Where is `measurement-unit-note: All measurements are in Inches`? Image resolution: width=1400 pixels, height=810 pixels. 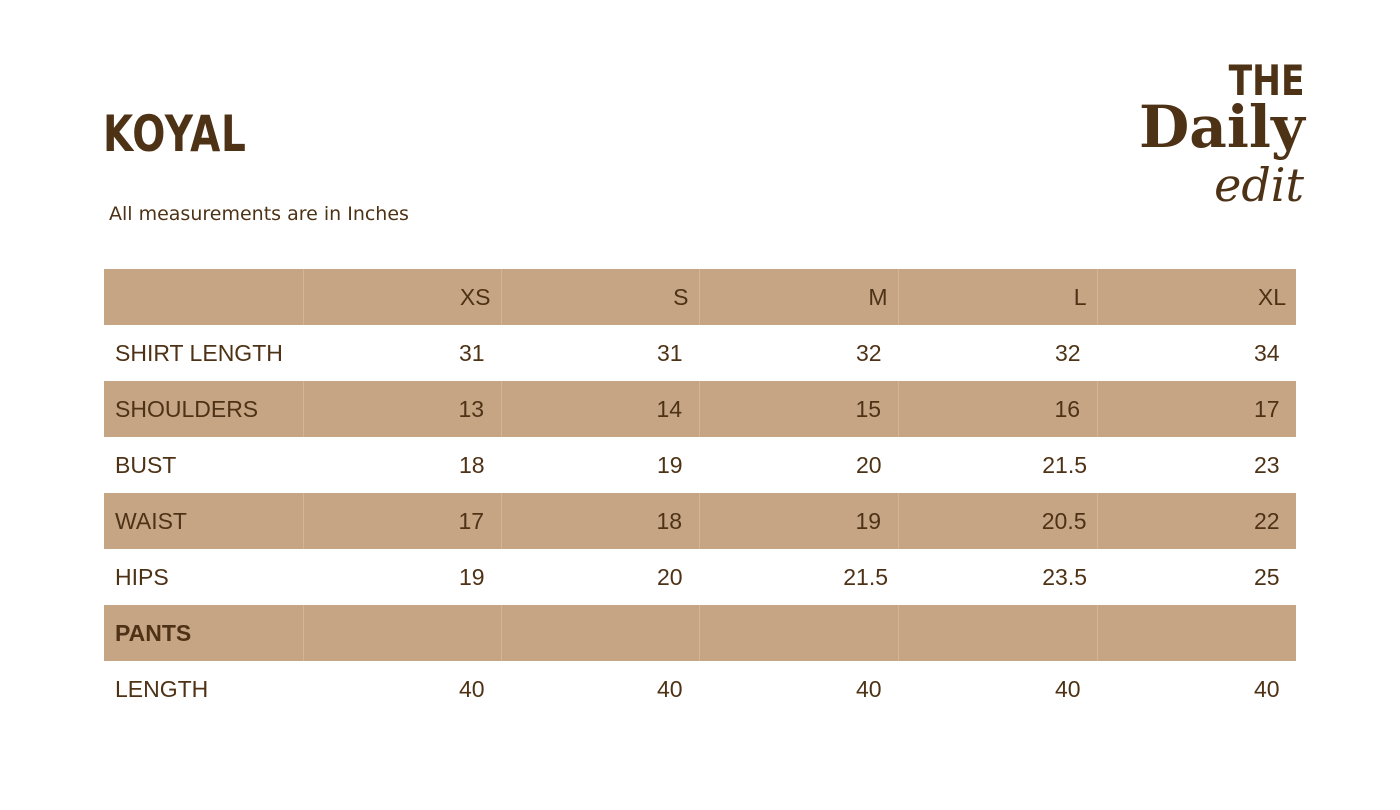 measurement-unit-note: All measurements are in Inches is located at coordinates (259, 214).